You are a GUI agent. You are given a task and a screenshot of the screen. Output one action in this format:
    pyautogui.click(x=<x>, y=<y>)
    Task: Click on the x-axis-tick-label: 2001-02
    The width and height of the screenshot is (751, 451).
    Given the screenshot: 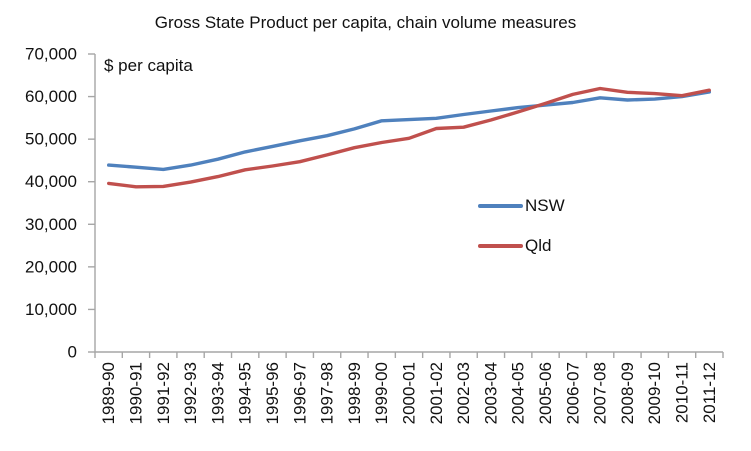 What is the action you would take?
    pyautogui.click(x=436, y=393)
    